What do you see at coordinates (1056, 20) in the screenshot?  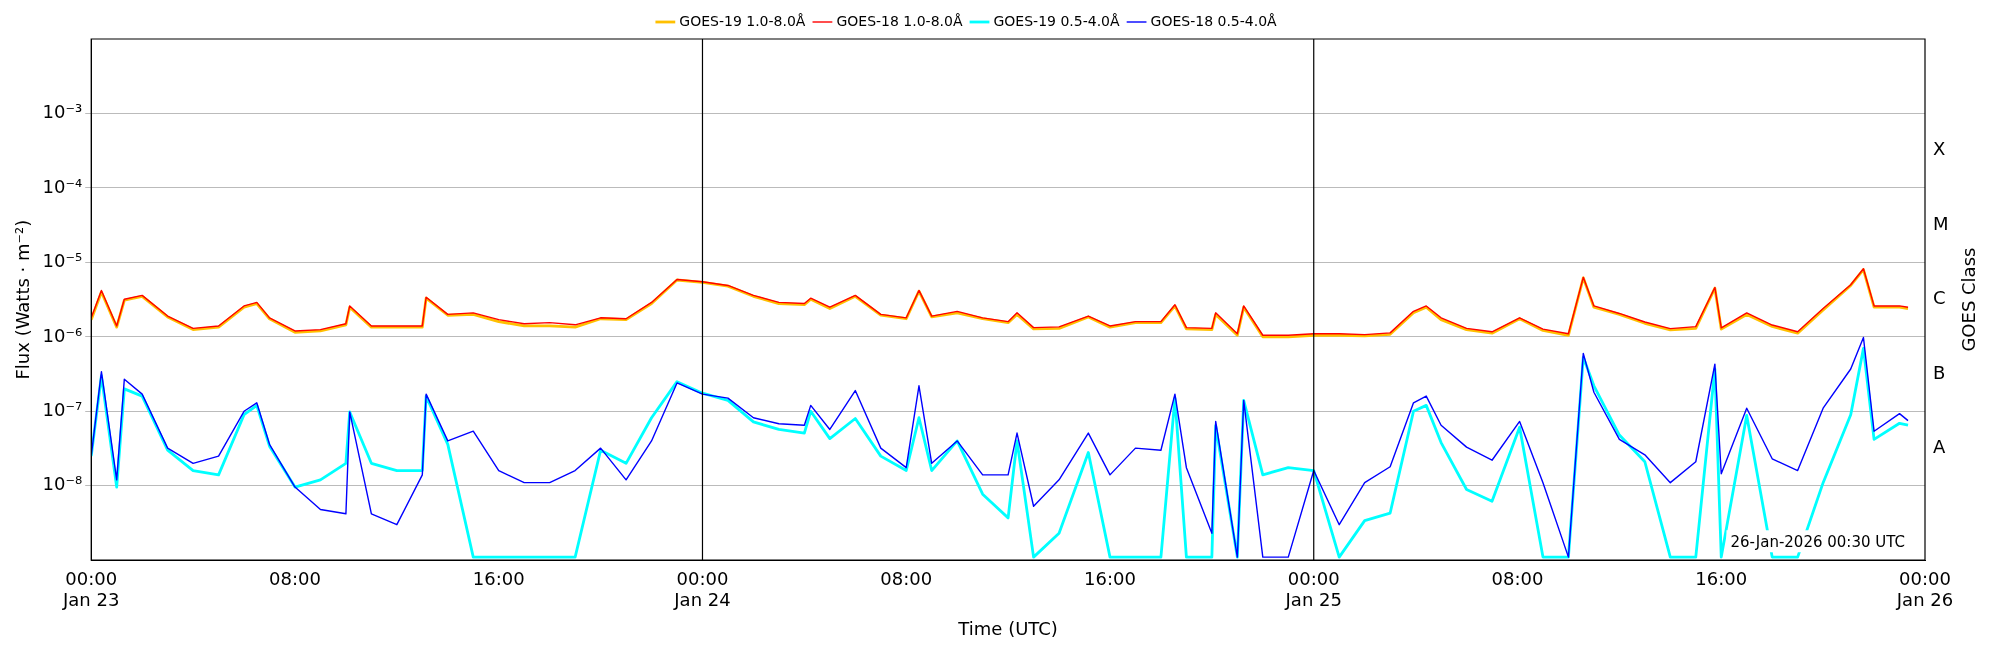 I see `legend-label: GOES-19 0.5-4.0Å` at bounding box center [1056, 20].